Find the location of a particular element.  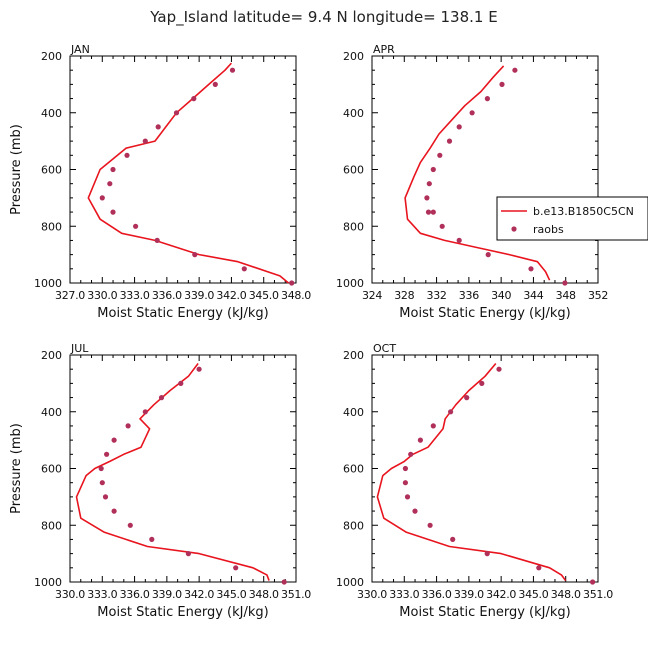

x-tick-label: 336.0 is located at coordinates (135, 594).